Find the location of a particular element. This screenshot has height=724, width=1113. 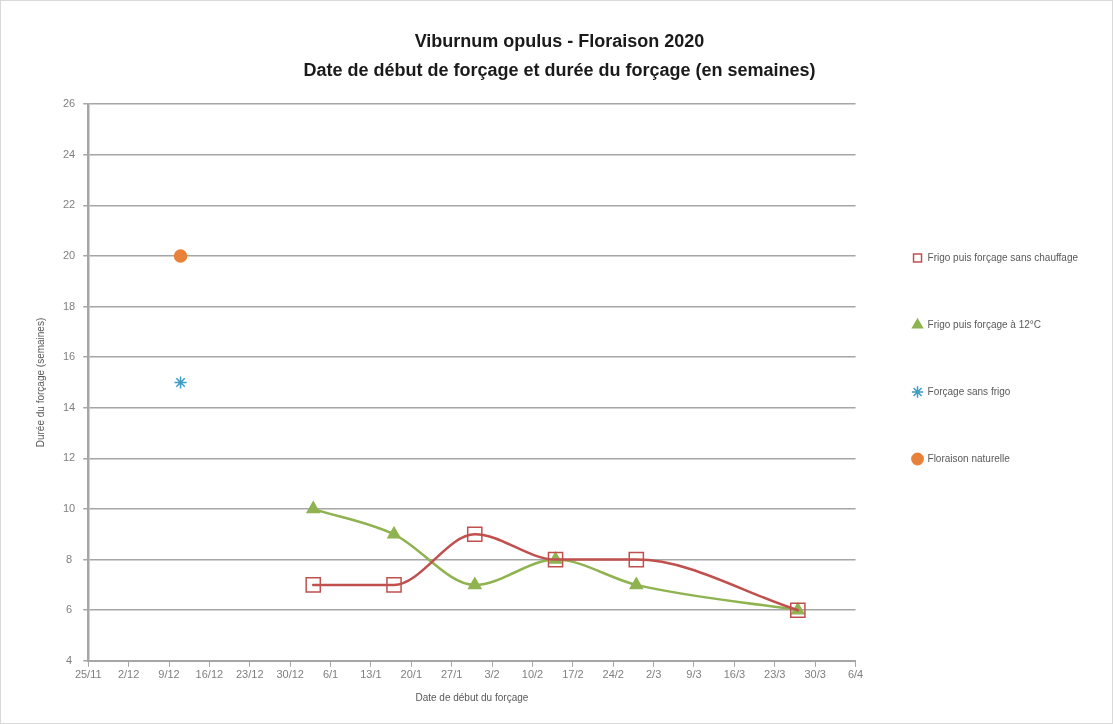

x-tick-label: 16/3 is located at coordinates (734, 674).